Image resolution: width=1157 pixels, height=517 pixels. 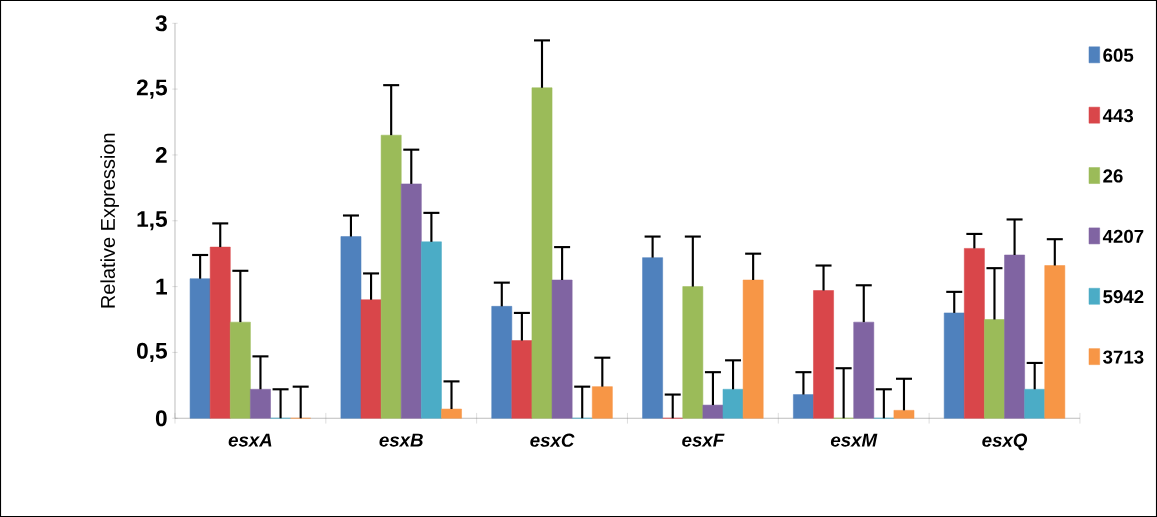 What do you see at coordinates (161, 418) in the screenshot?
I see `y-tick-label: 0` at bounding box center [161, 418].